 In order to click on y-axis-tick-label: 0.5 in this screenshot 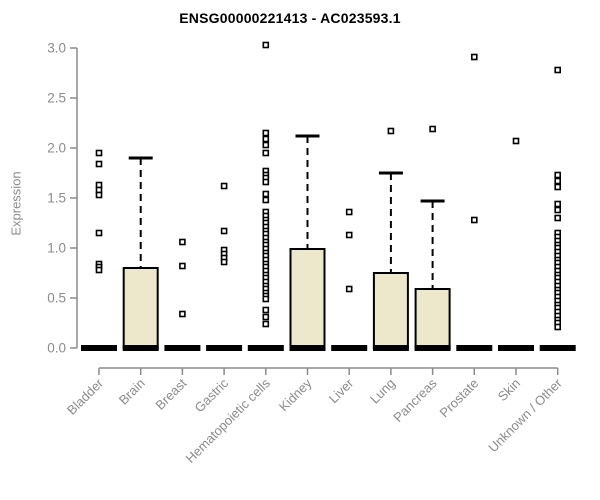, I will do `click(56, 298)`.